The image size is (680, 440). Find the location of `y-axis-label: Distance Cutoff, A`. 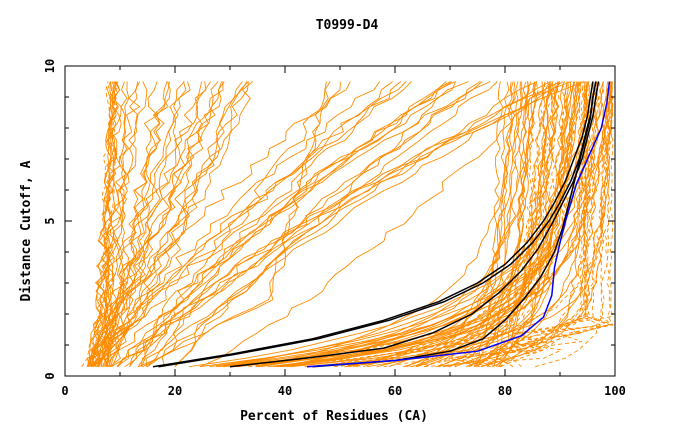

y-axis-label: Distance Cutoff, A is located at coordinates (26, 230).